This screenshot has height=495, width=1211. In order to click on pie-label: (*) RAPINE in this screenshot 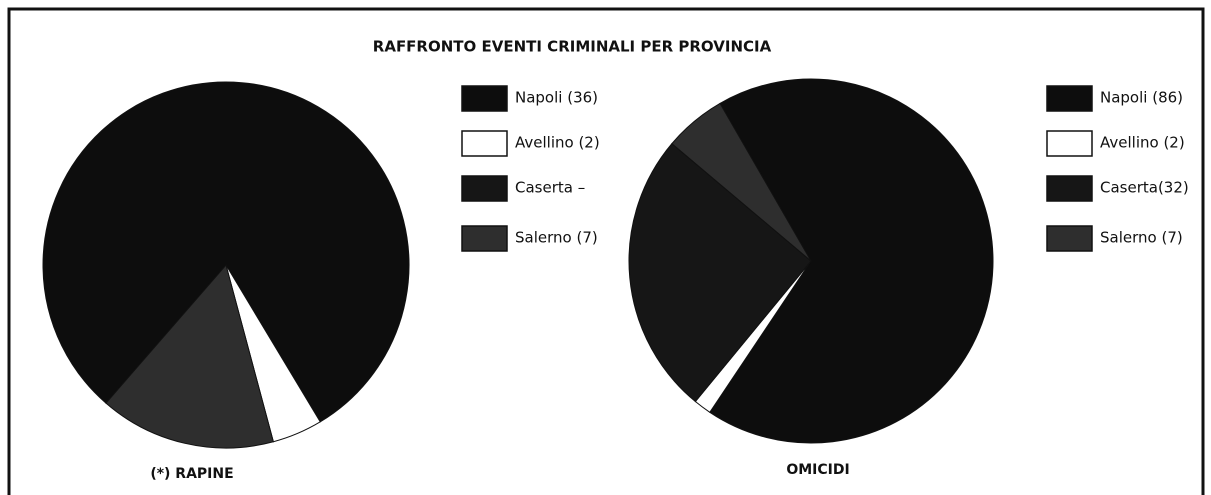, I will do `click(191, 474)`.